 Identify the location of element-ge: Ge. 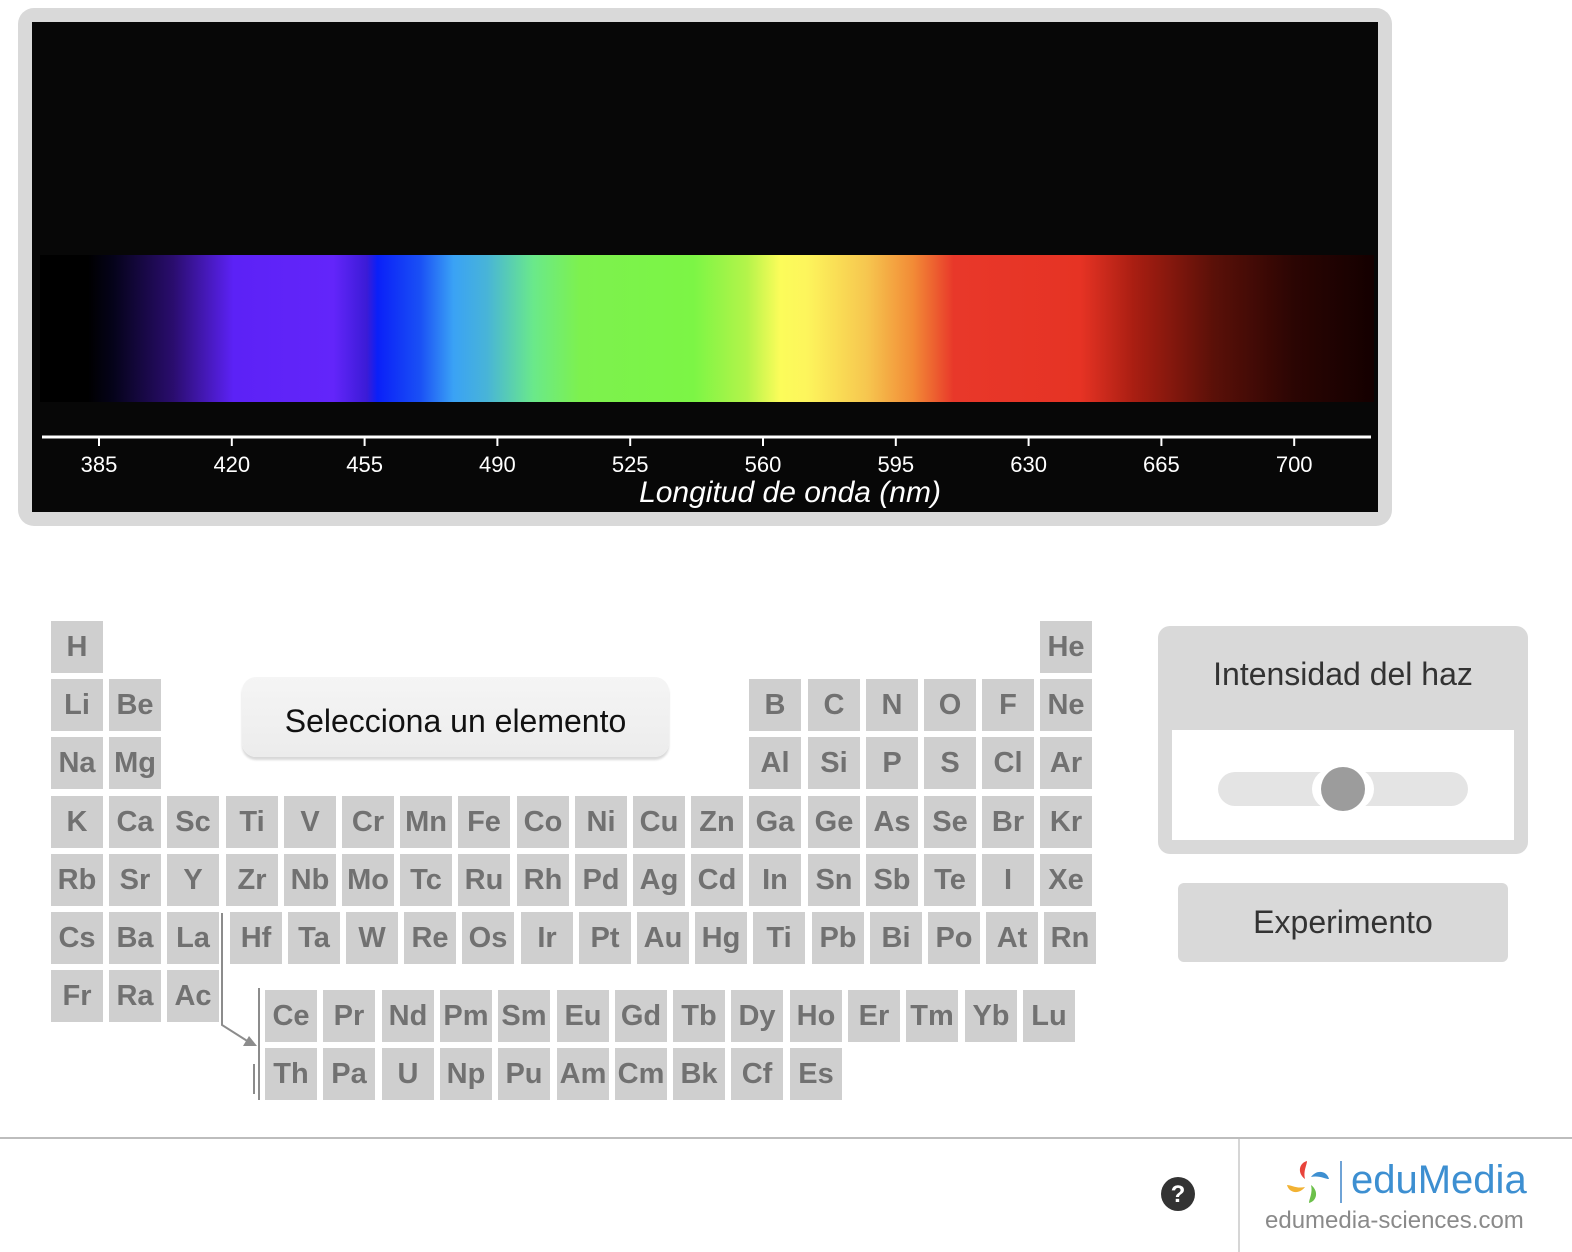
(834, 822).